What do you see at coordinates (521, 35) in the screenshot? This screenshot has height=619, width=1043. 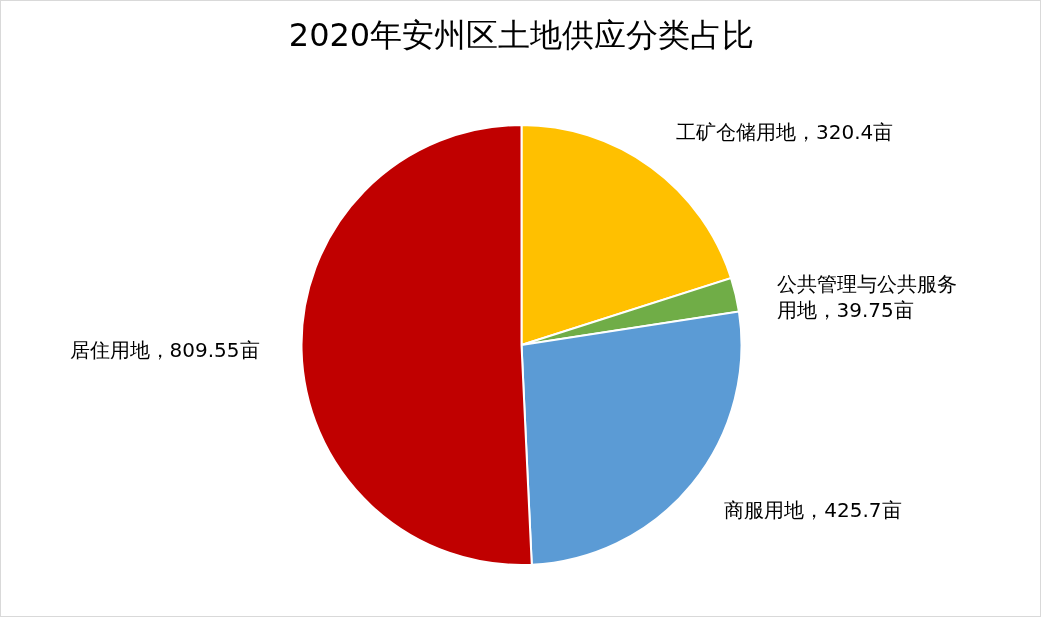 I see `chart-title: 2020年安州区土地供应分类占比` at bounding box center [521, 35].